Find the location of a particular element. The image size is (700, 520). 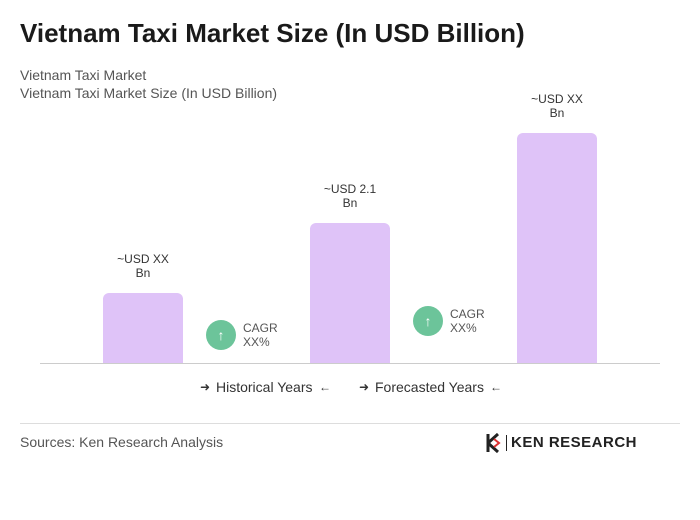

logo-divider is located at coordinates (506, 443).